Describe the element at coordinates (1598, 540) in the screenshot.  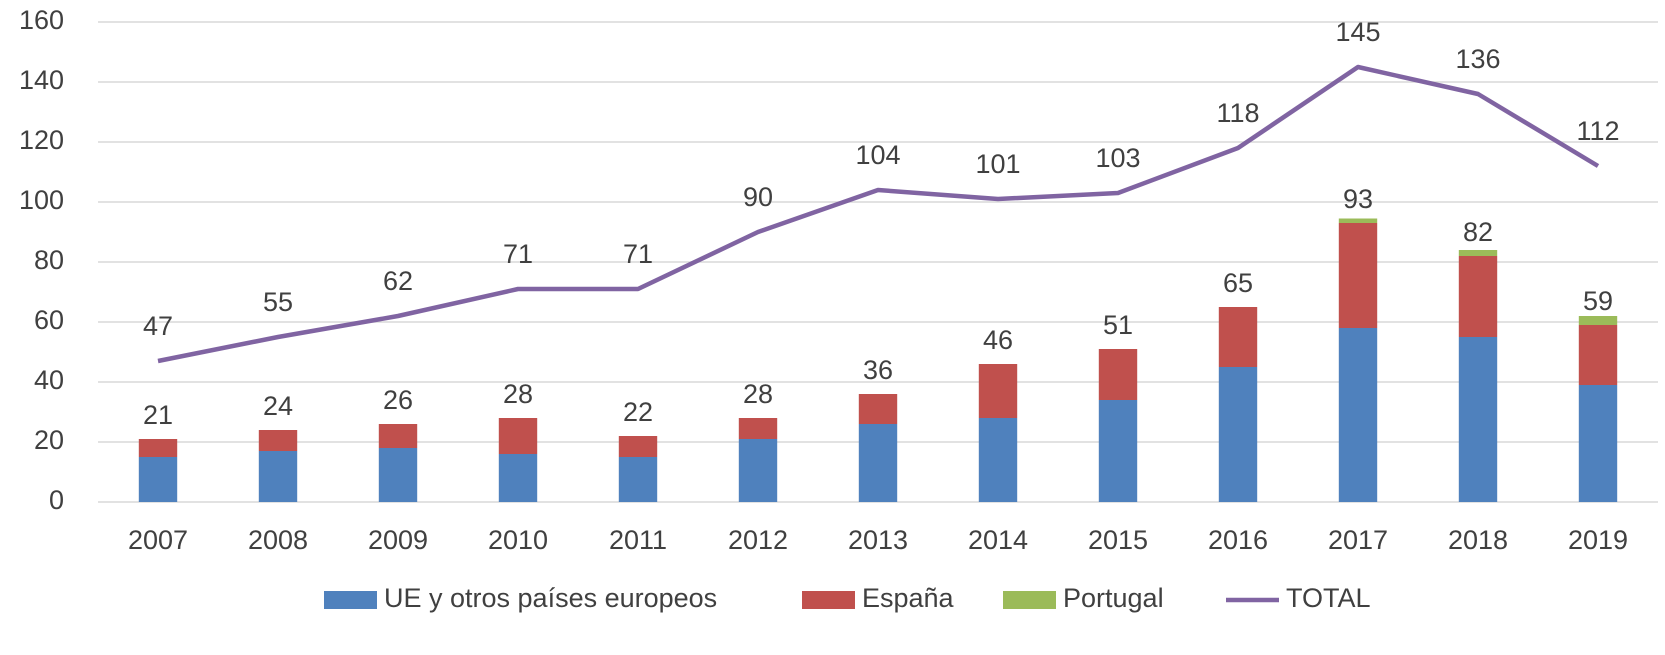
I see `x-tick-label: 2019` at that location.